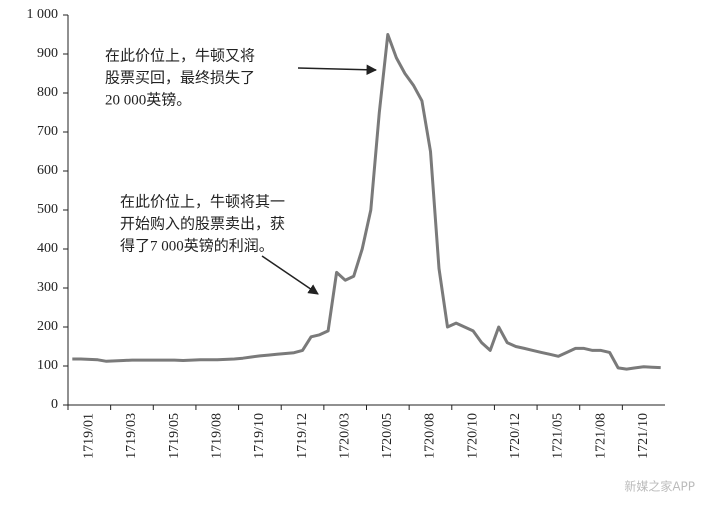 This screenshot has height=521, width=728. I want to click on y-tick-label: 800, so click(47, 92).